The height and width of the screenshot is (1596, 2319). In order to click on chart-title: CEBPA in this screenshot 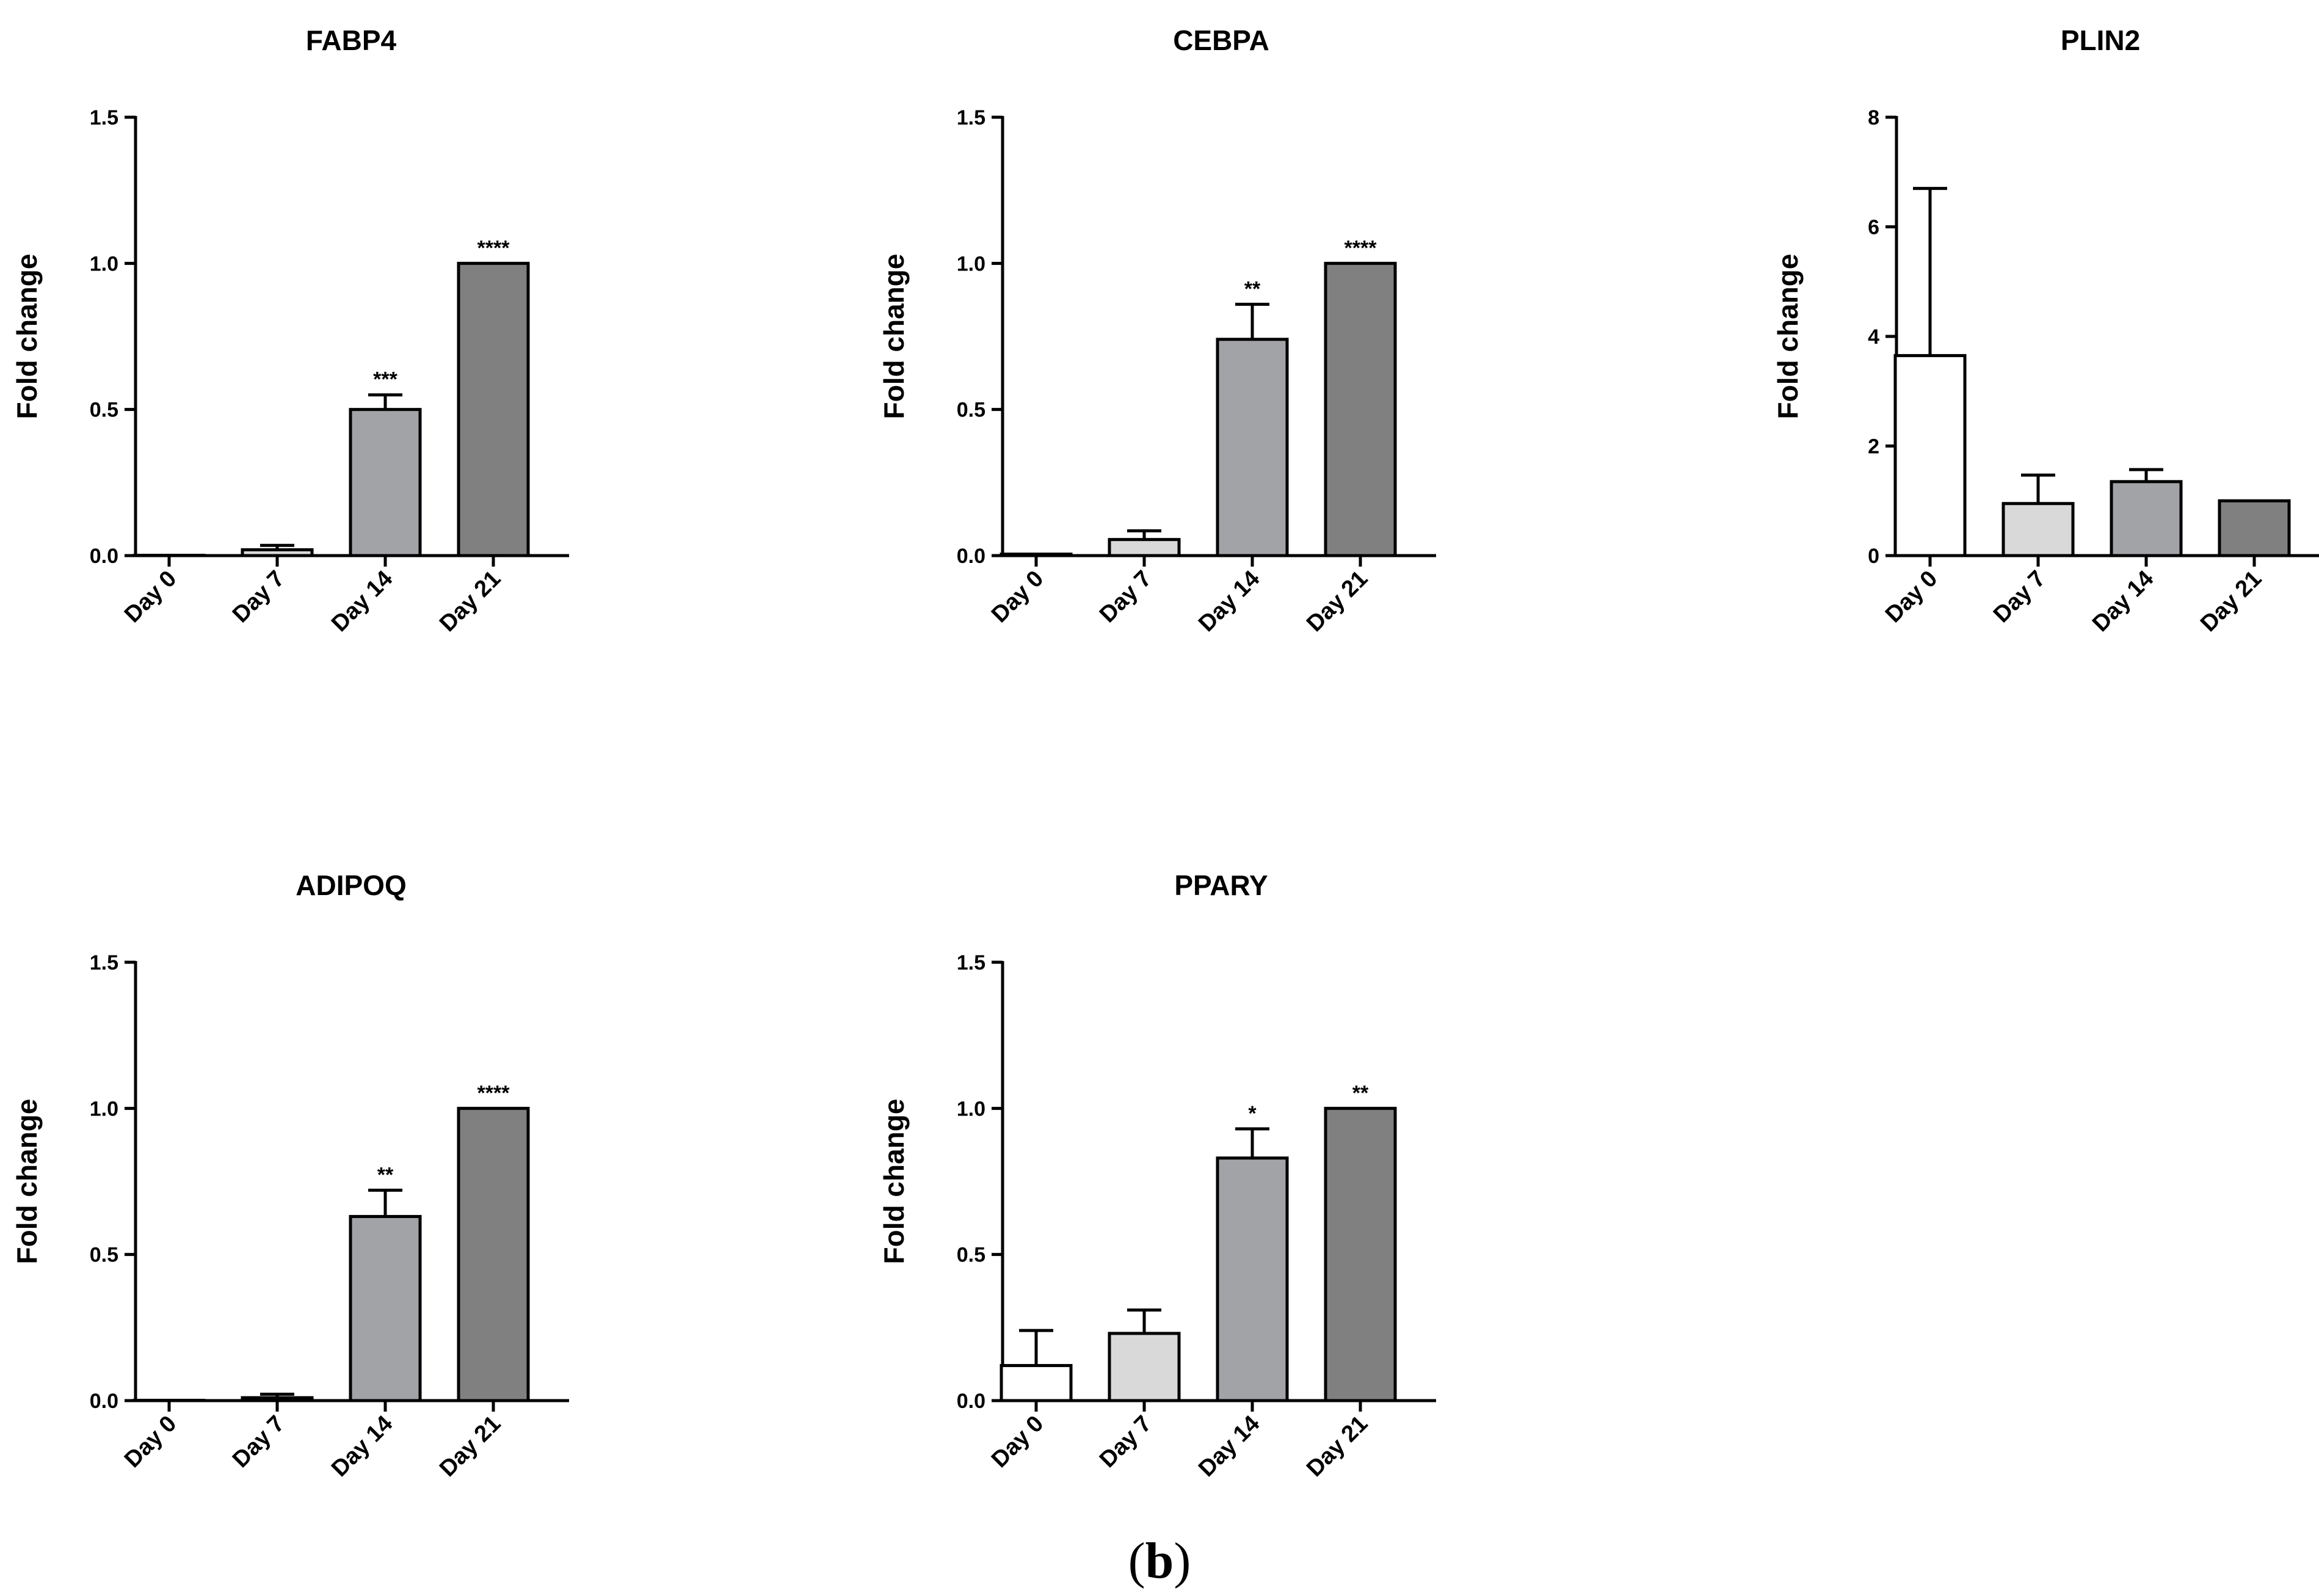, I will do `click(1221, 40)`.